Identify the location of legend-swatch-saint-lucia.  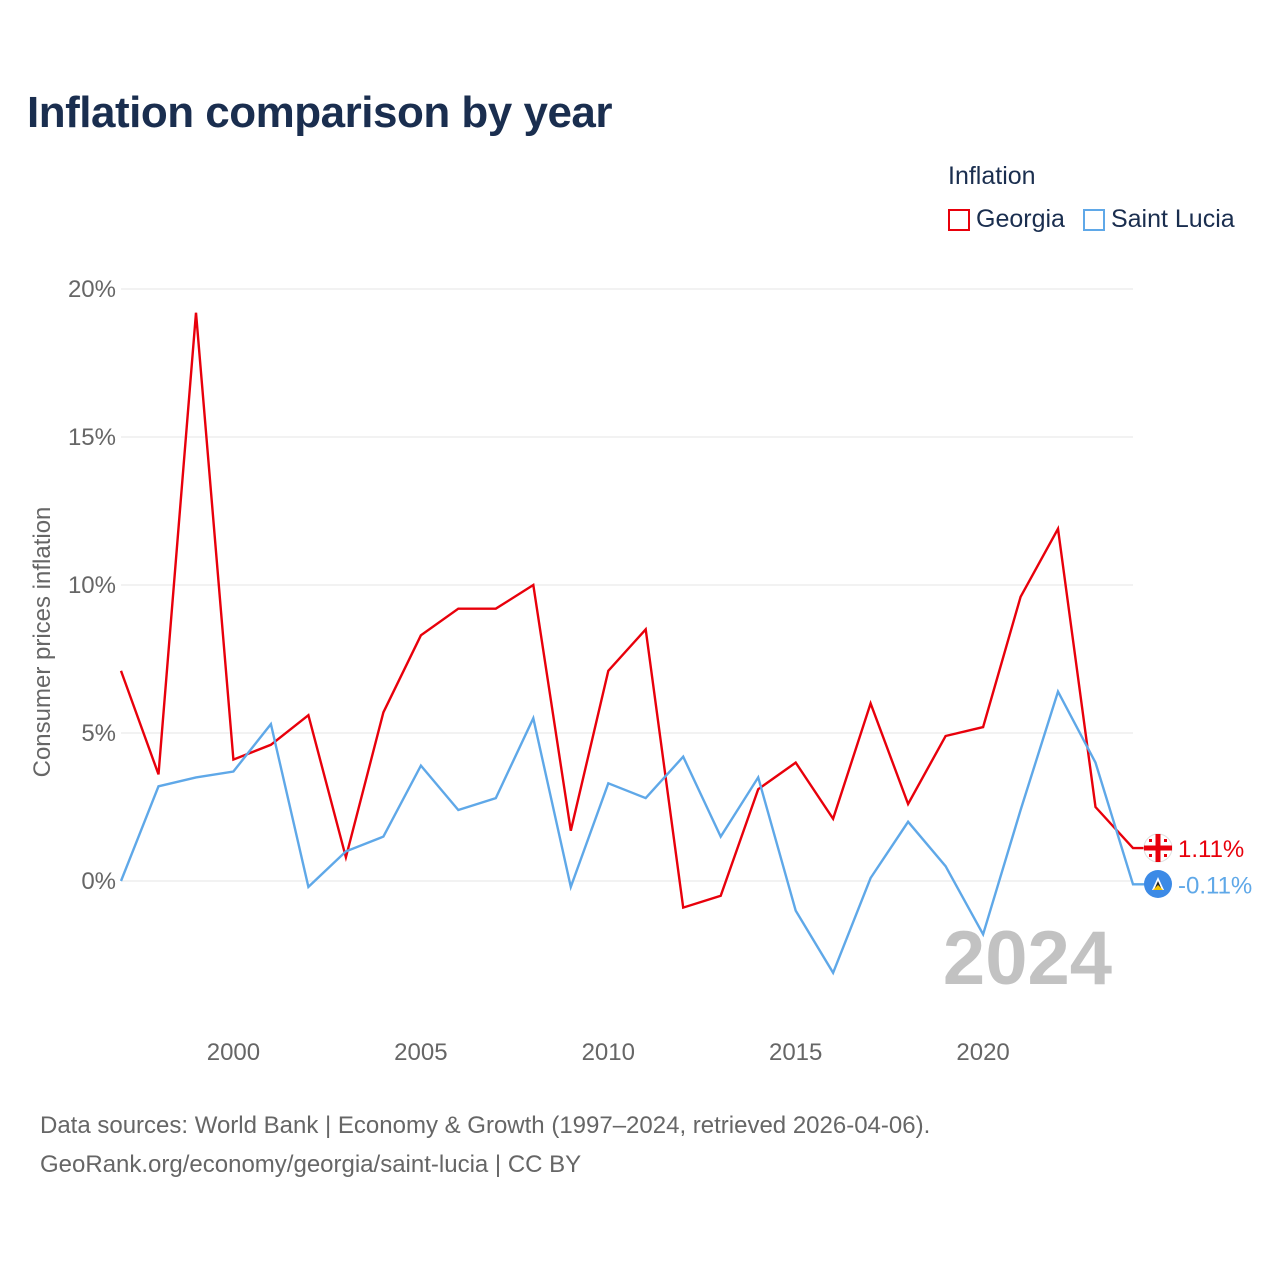
(1093, 219).